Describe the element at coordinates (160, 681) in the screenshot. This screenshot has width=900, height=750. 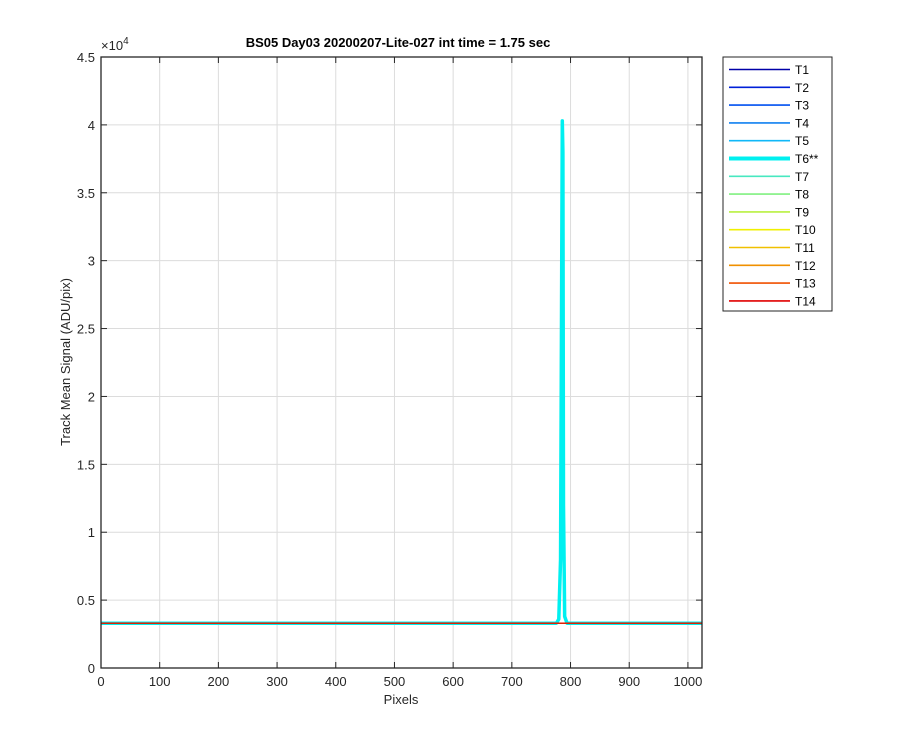
I see `x-tick-label: 100` at that location.